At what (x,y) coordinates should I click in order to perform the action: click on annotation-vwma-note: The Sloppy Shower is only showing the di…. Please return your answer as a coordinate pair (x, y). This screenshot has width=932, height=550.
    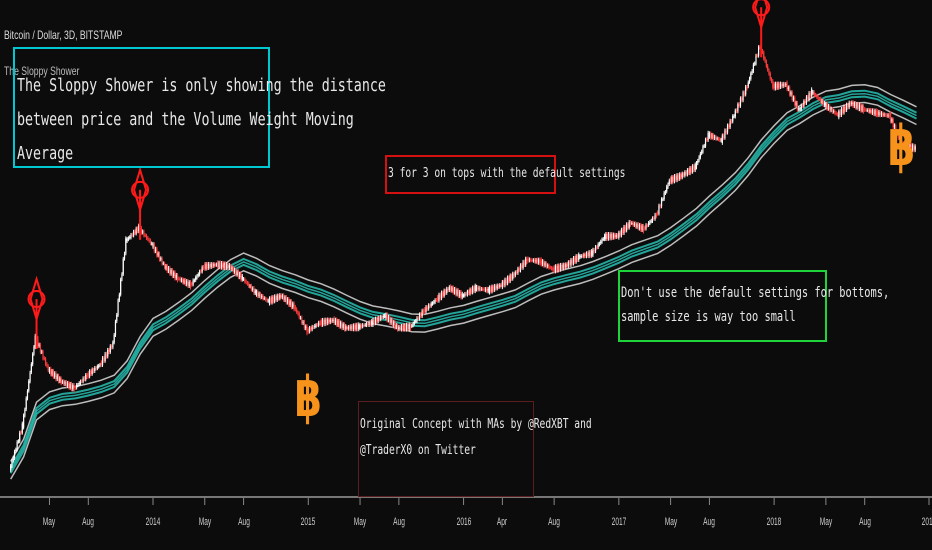
    Looking at the image, I should click on (199, 107).